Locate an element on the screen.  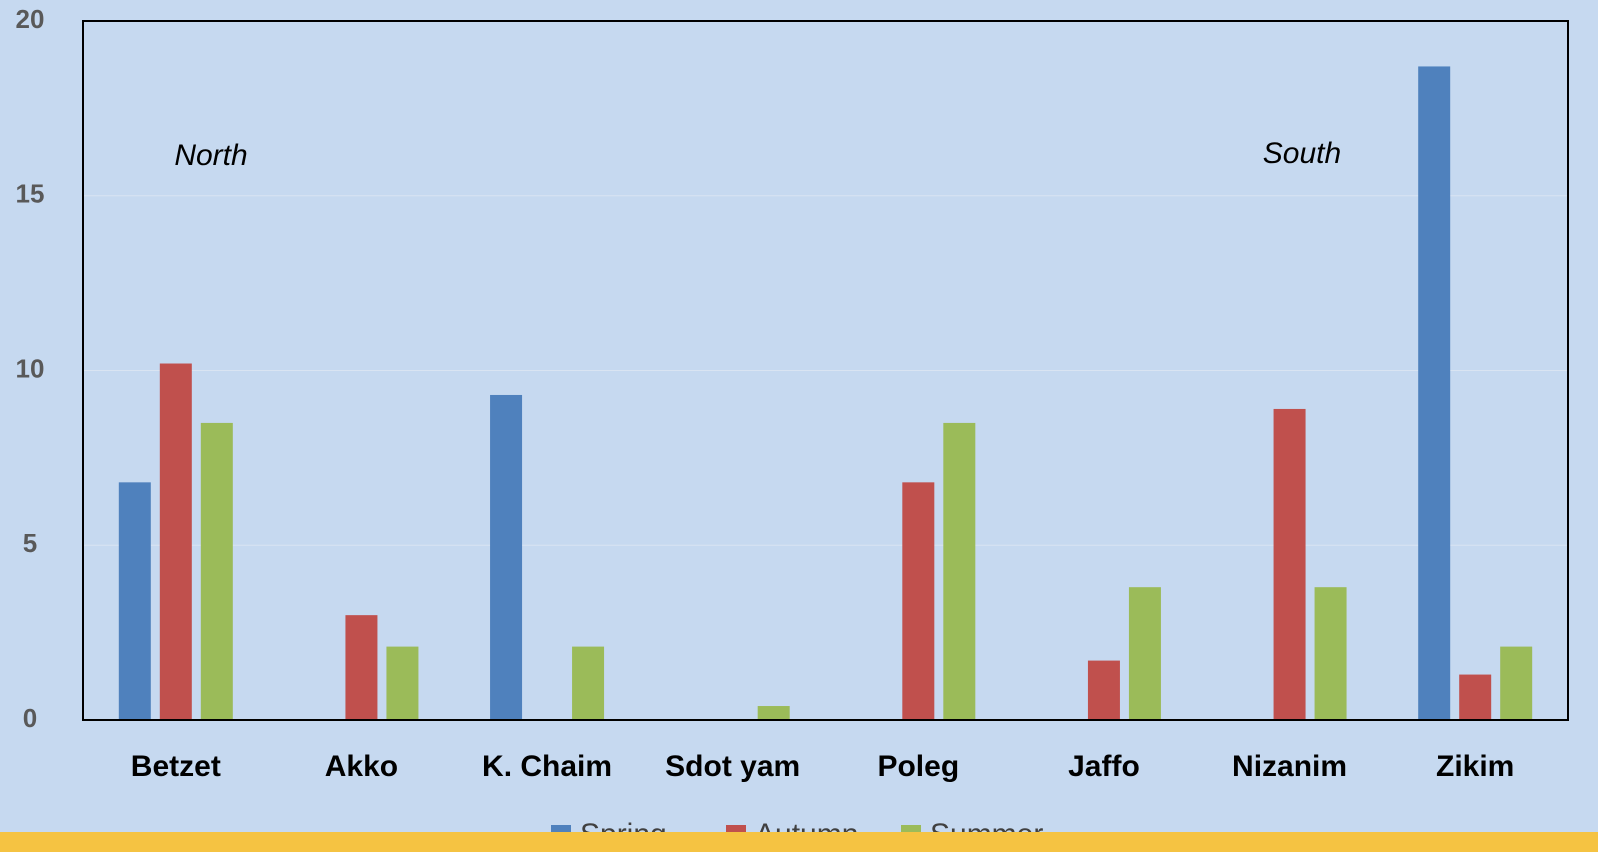
y-tick-label: 5 is located at coordinates (30, 543).